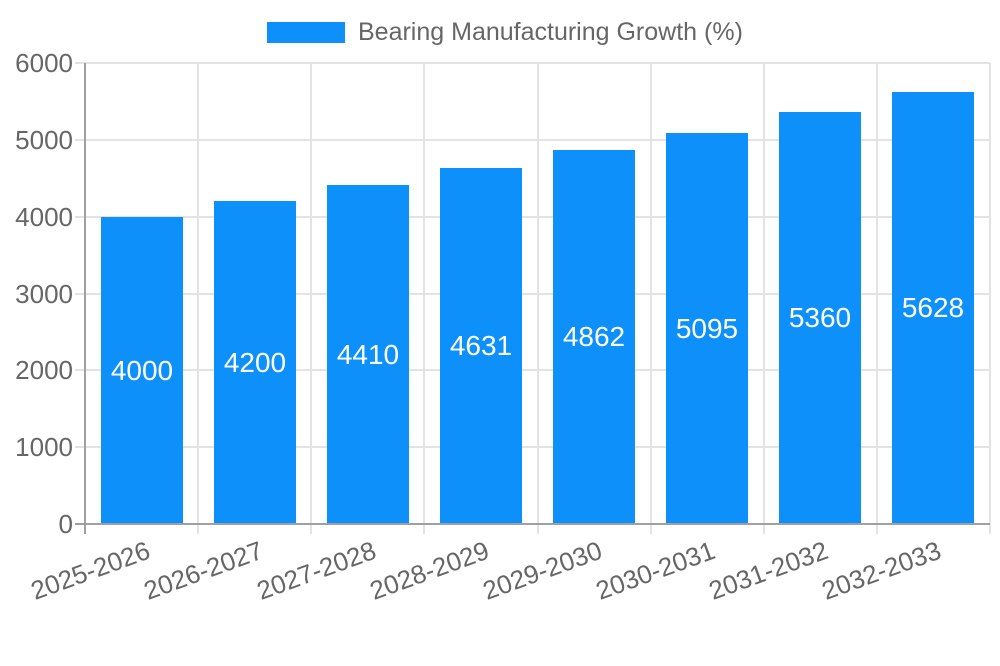 The height and width of the screenshot is (666, 1000). What do you see at coordinates (44, 140) in the screenshot?
I see `y-axis-tick-label: 5000` at bounding box center [44, 140].